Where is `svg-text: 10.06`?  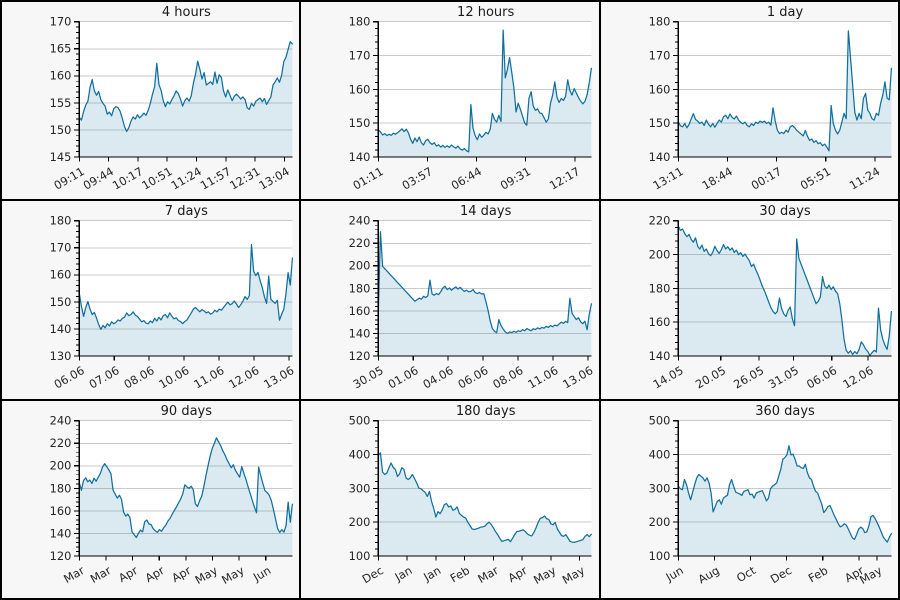 svg-text: 10.06 is located at coordinates (173, 377).